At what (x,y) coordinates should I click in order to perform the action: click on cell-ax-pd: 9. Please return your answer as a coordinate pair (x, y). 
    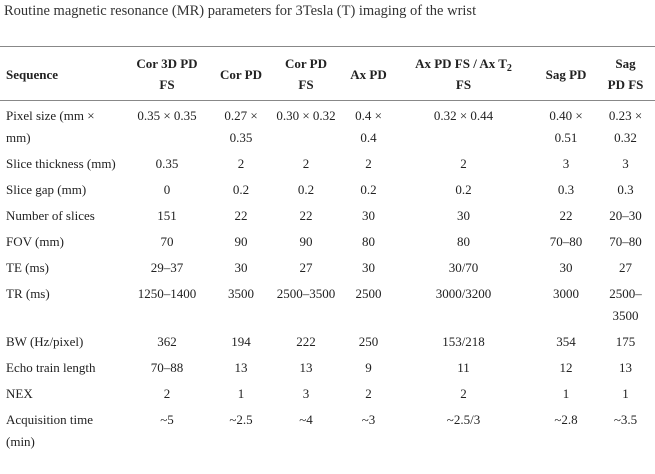
    Looking at the image, I should click on (368, 367).